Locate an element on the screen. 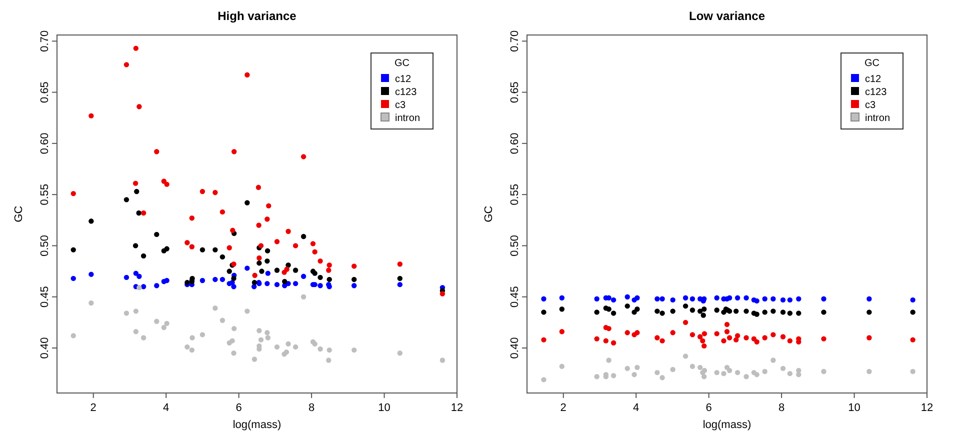 This screenshot has height=440, width=963. chart-title: High variance is located at coordinates (257, 16).